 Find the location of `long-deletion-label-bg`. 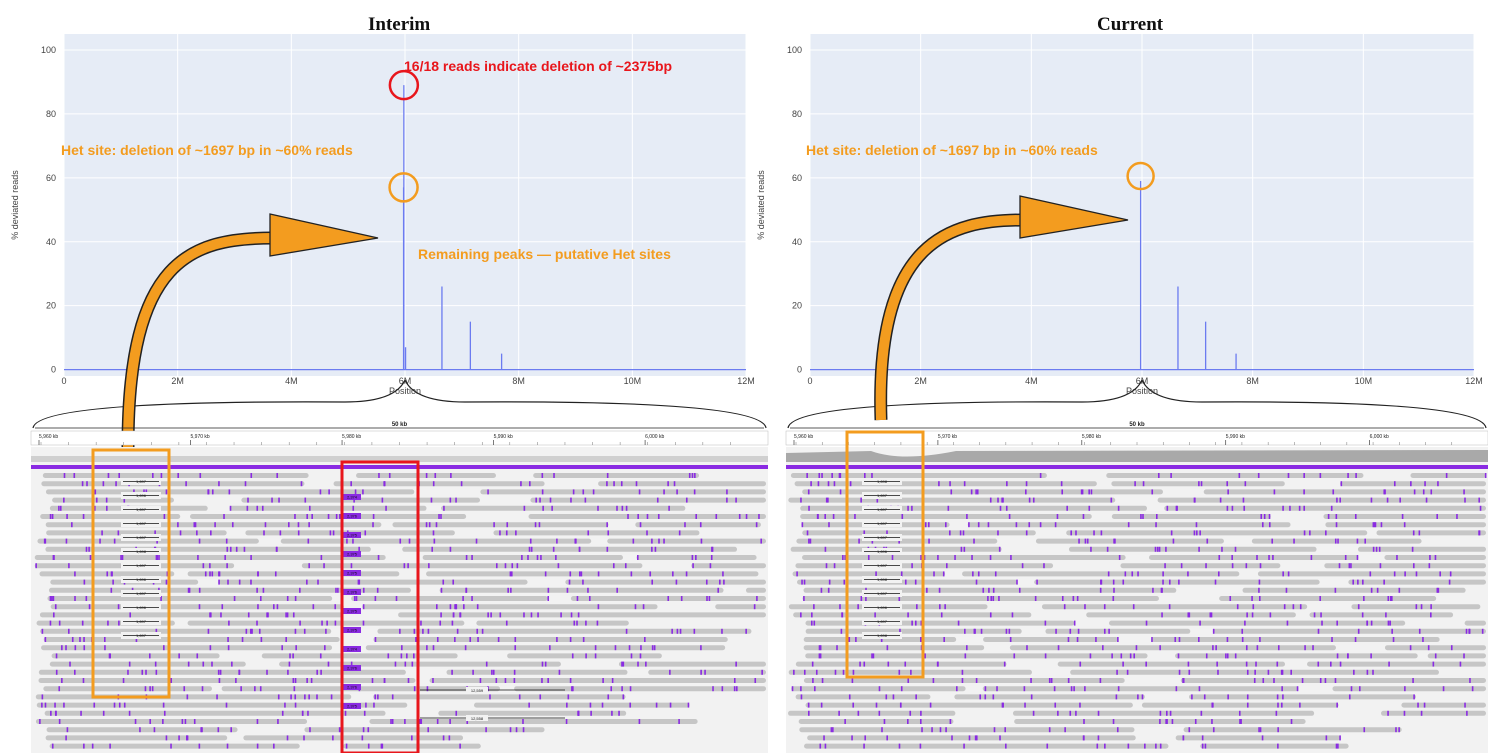

long-deletion-label-bg is located at coordinates (477, 718).